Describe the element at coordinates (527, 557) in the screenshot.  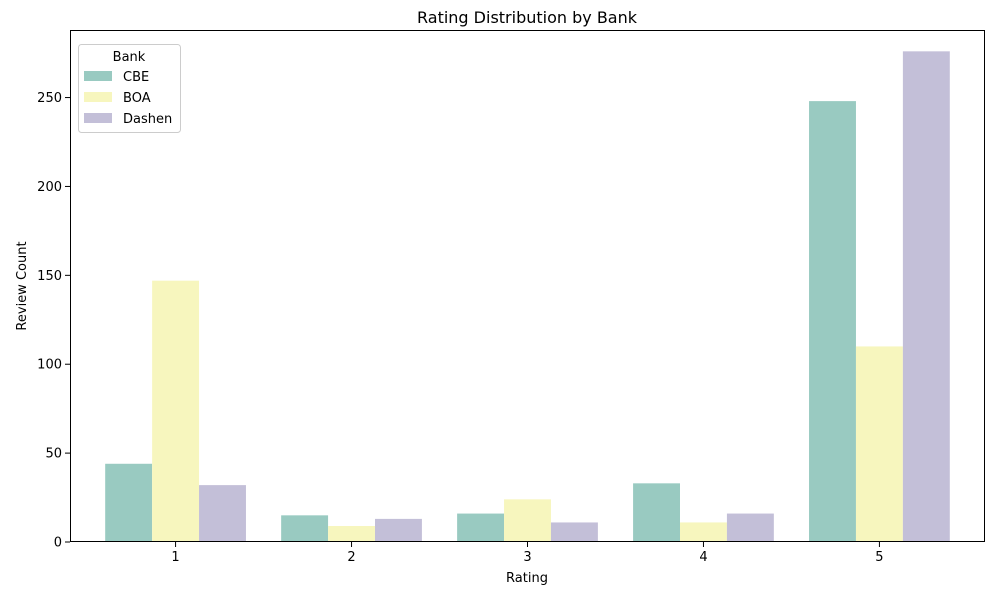
I see `x-tick-label: 3` at that location.